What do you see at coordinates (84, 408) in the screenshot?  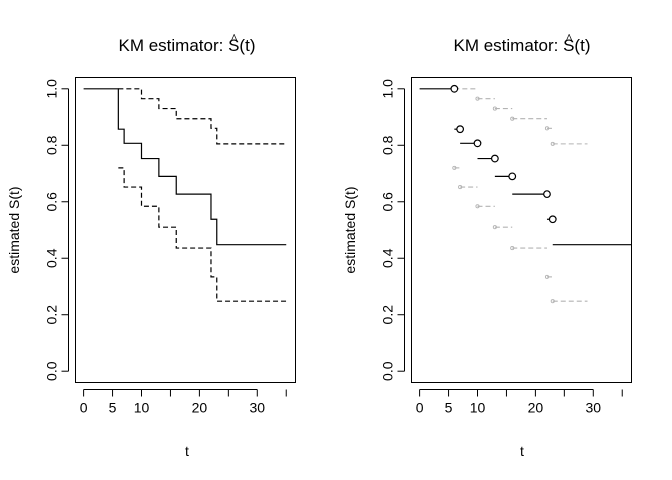 I see `left-chart-x-tick-label: 0` at bounding box center [84, 408].